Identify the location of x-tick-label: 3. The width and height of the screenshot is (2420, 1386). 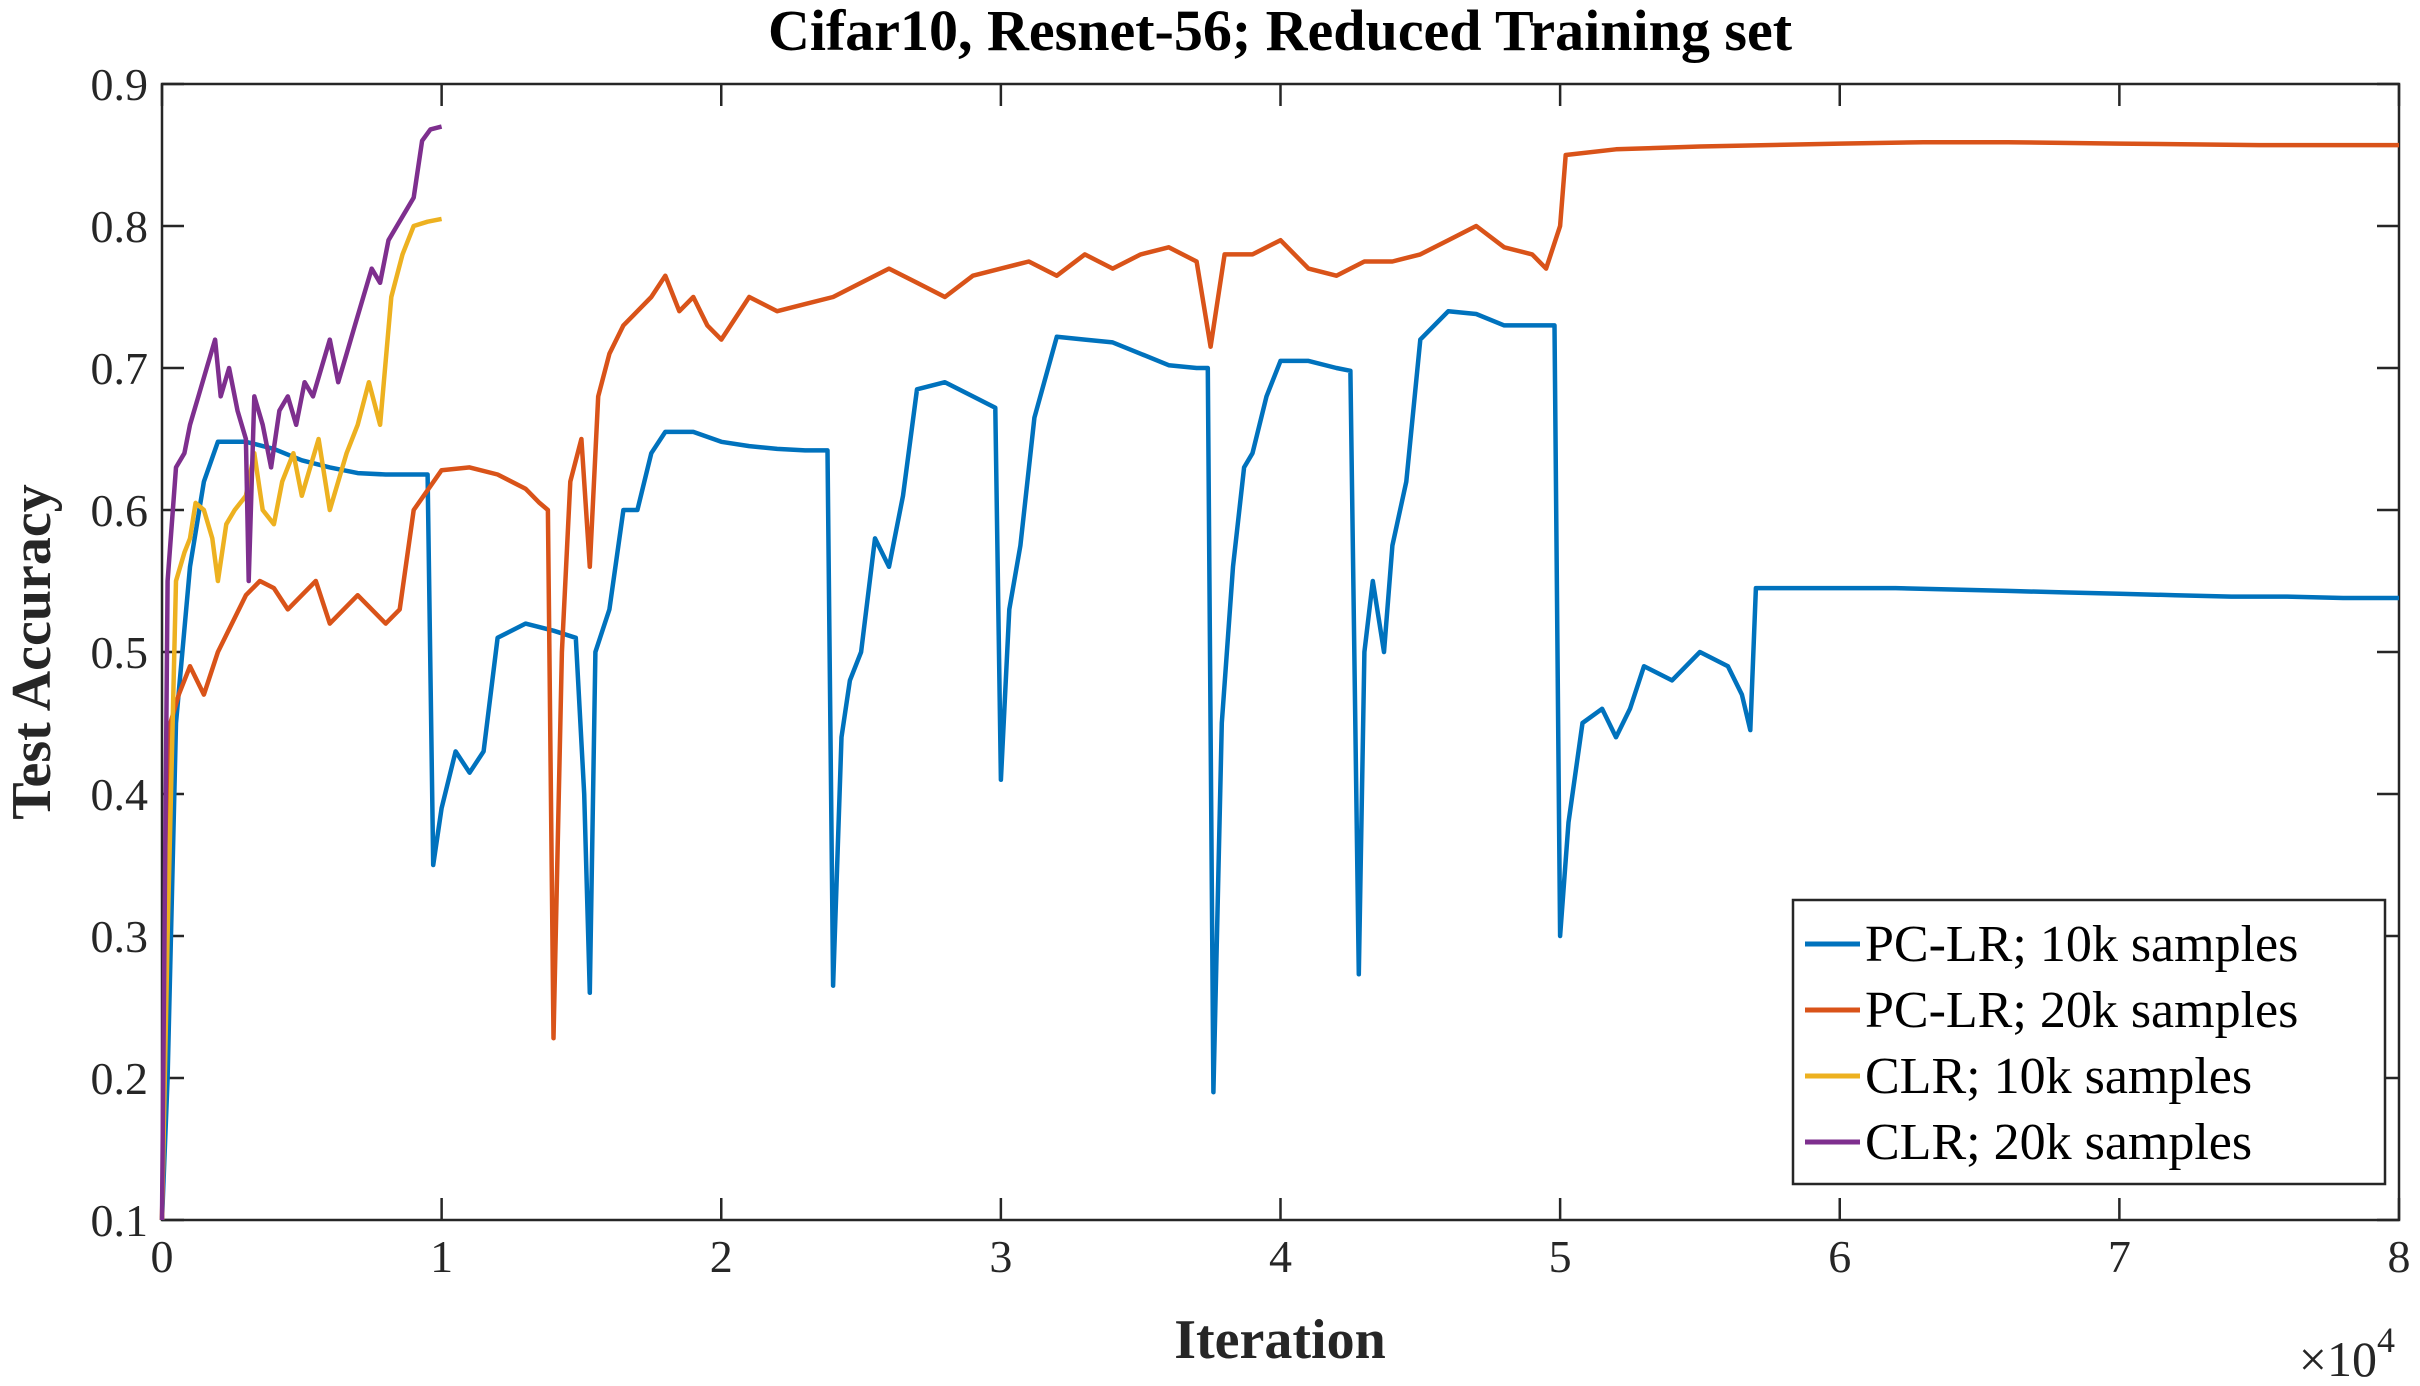
(1000, 1256).